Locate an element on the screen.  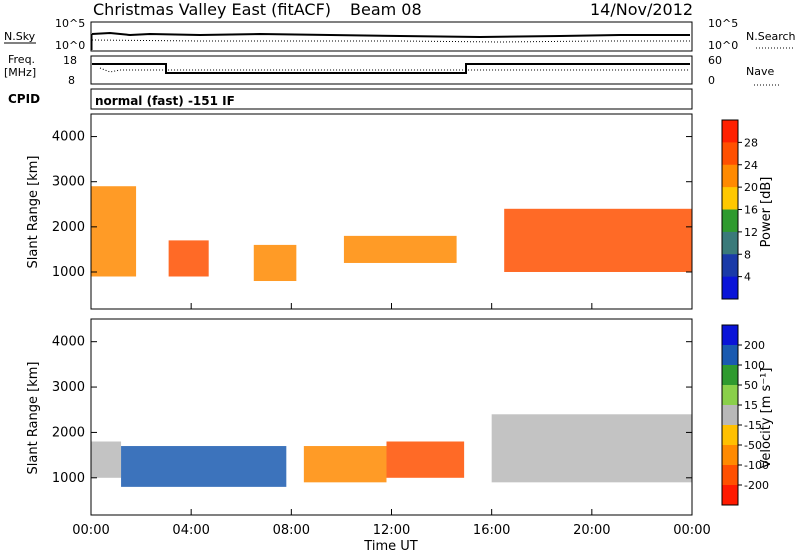
colorbar-frame is located at coordinates (730, 415).